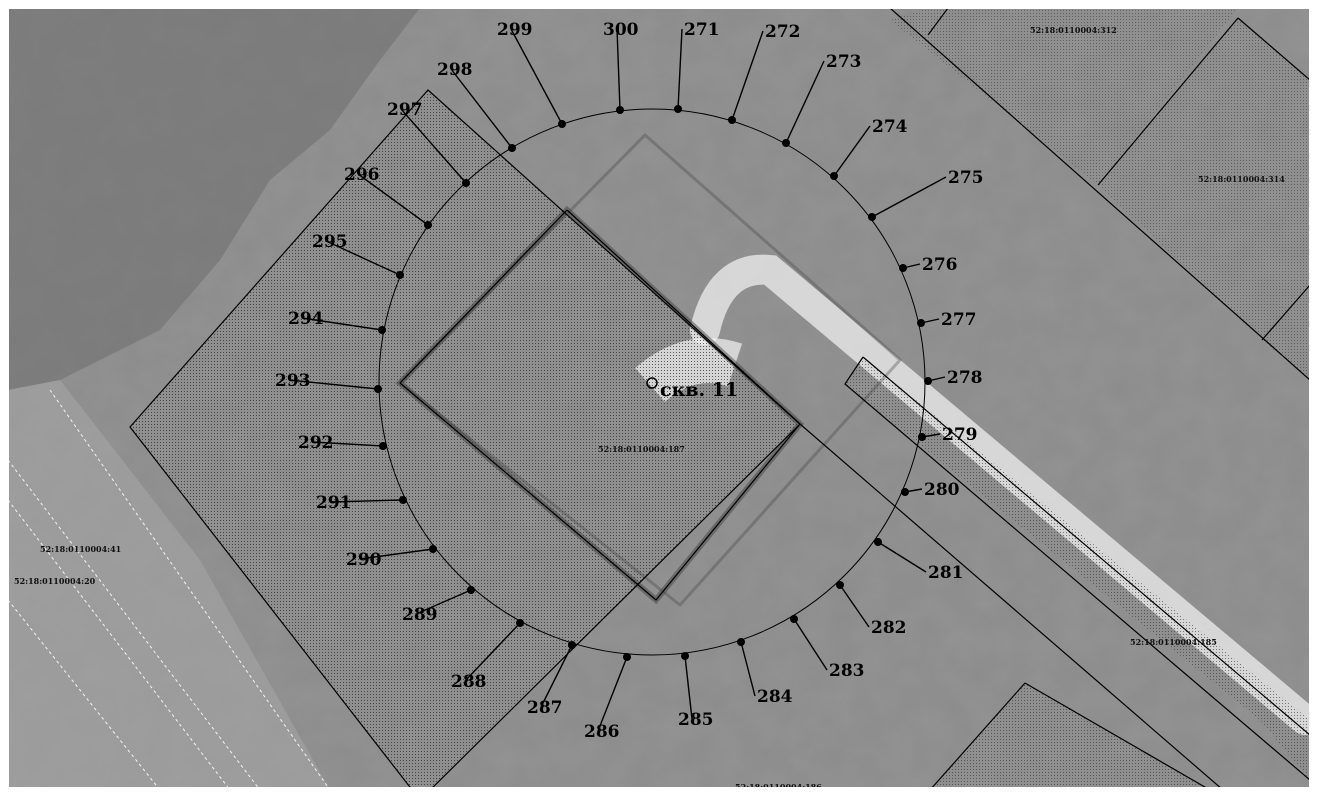  What do you see at coordinates (783, 32) in the screenshot?
I see `point-label-272: 272` at bounding box center [783, 32].